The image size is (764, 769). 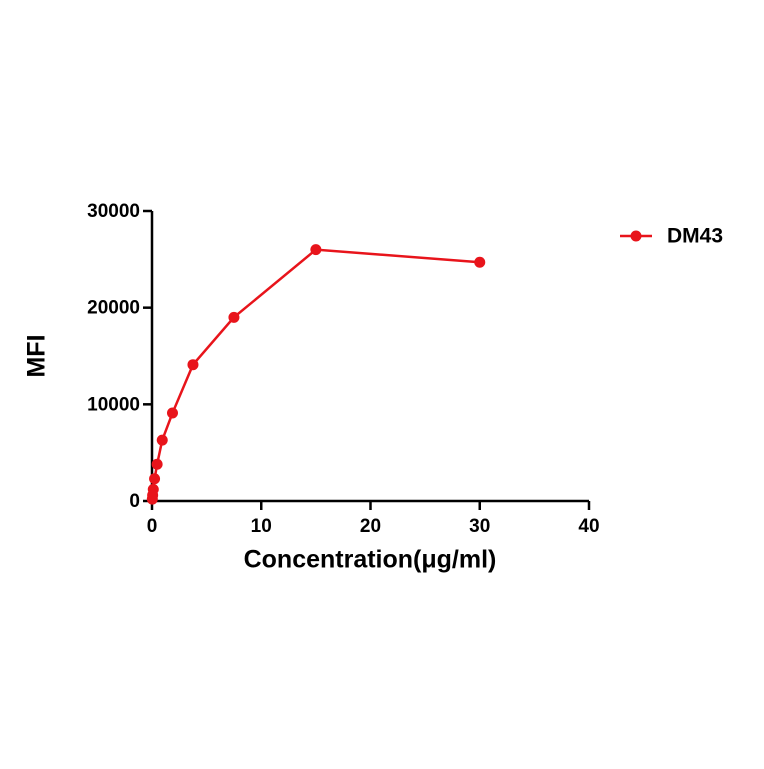 What do you see at coordinates (113, 211) in the screenshot?
I see `y-tick-label: 30000` at bounding box center [113, 211].